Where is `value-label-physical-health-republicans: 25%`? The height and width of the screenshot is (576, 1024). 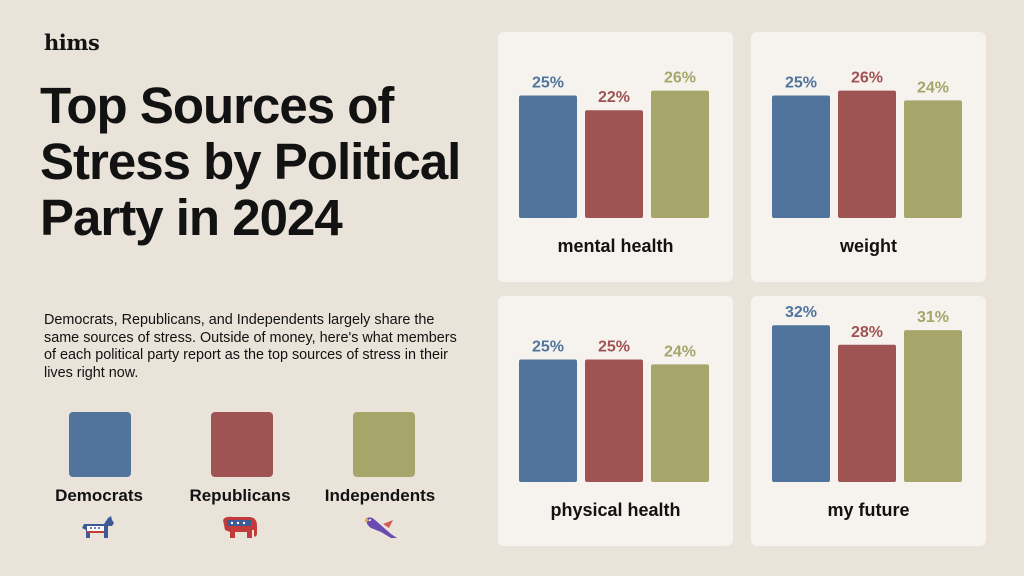
value-label-physical-health-republicans: 25% is located at coordinates (614, 347).